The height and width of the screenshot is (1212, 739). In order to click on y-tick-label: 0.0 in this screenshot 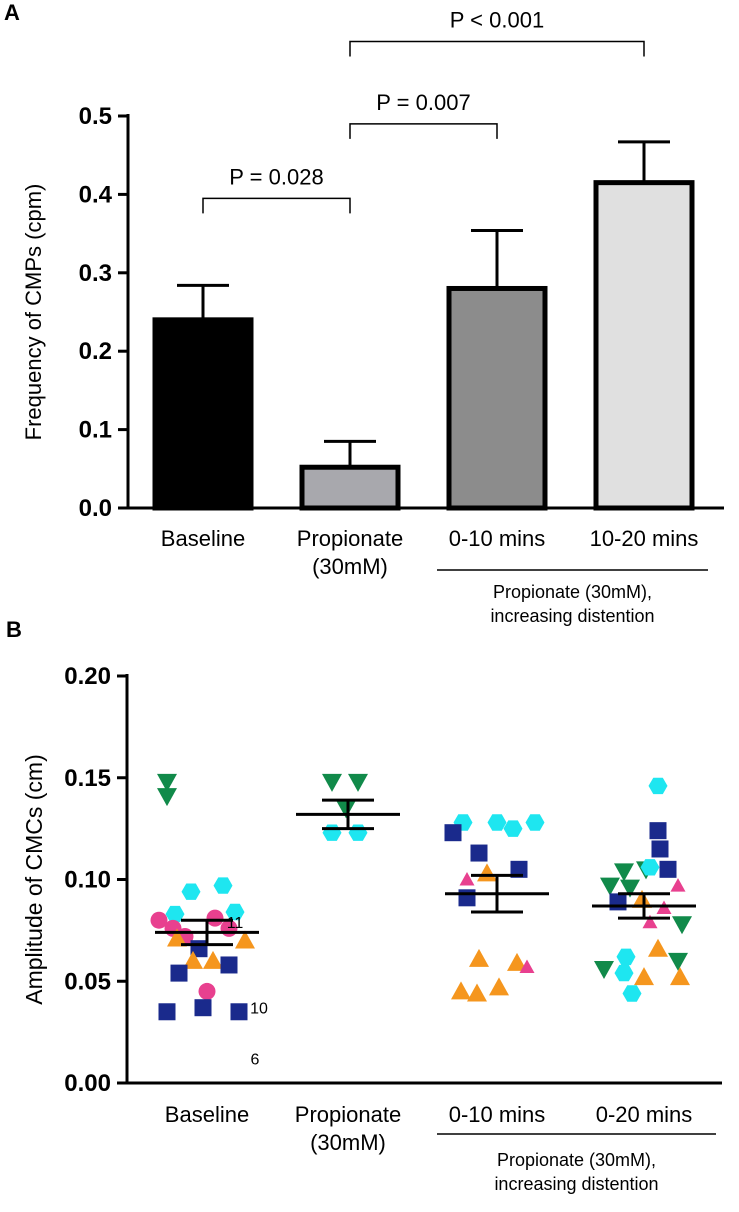, I will do `click(95, 508)`.